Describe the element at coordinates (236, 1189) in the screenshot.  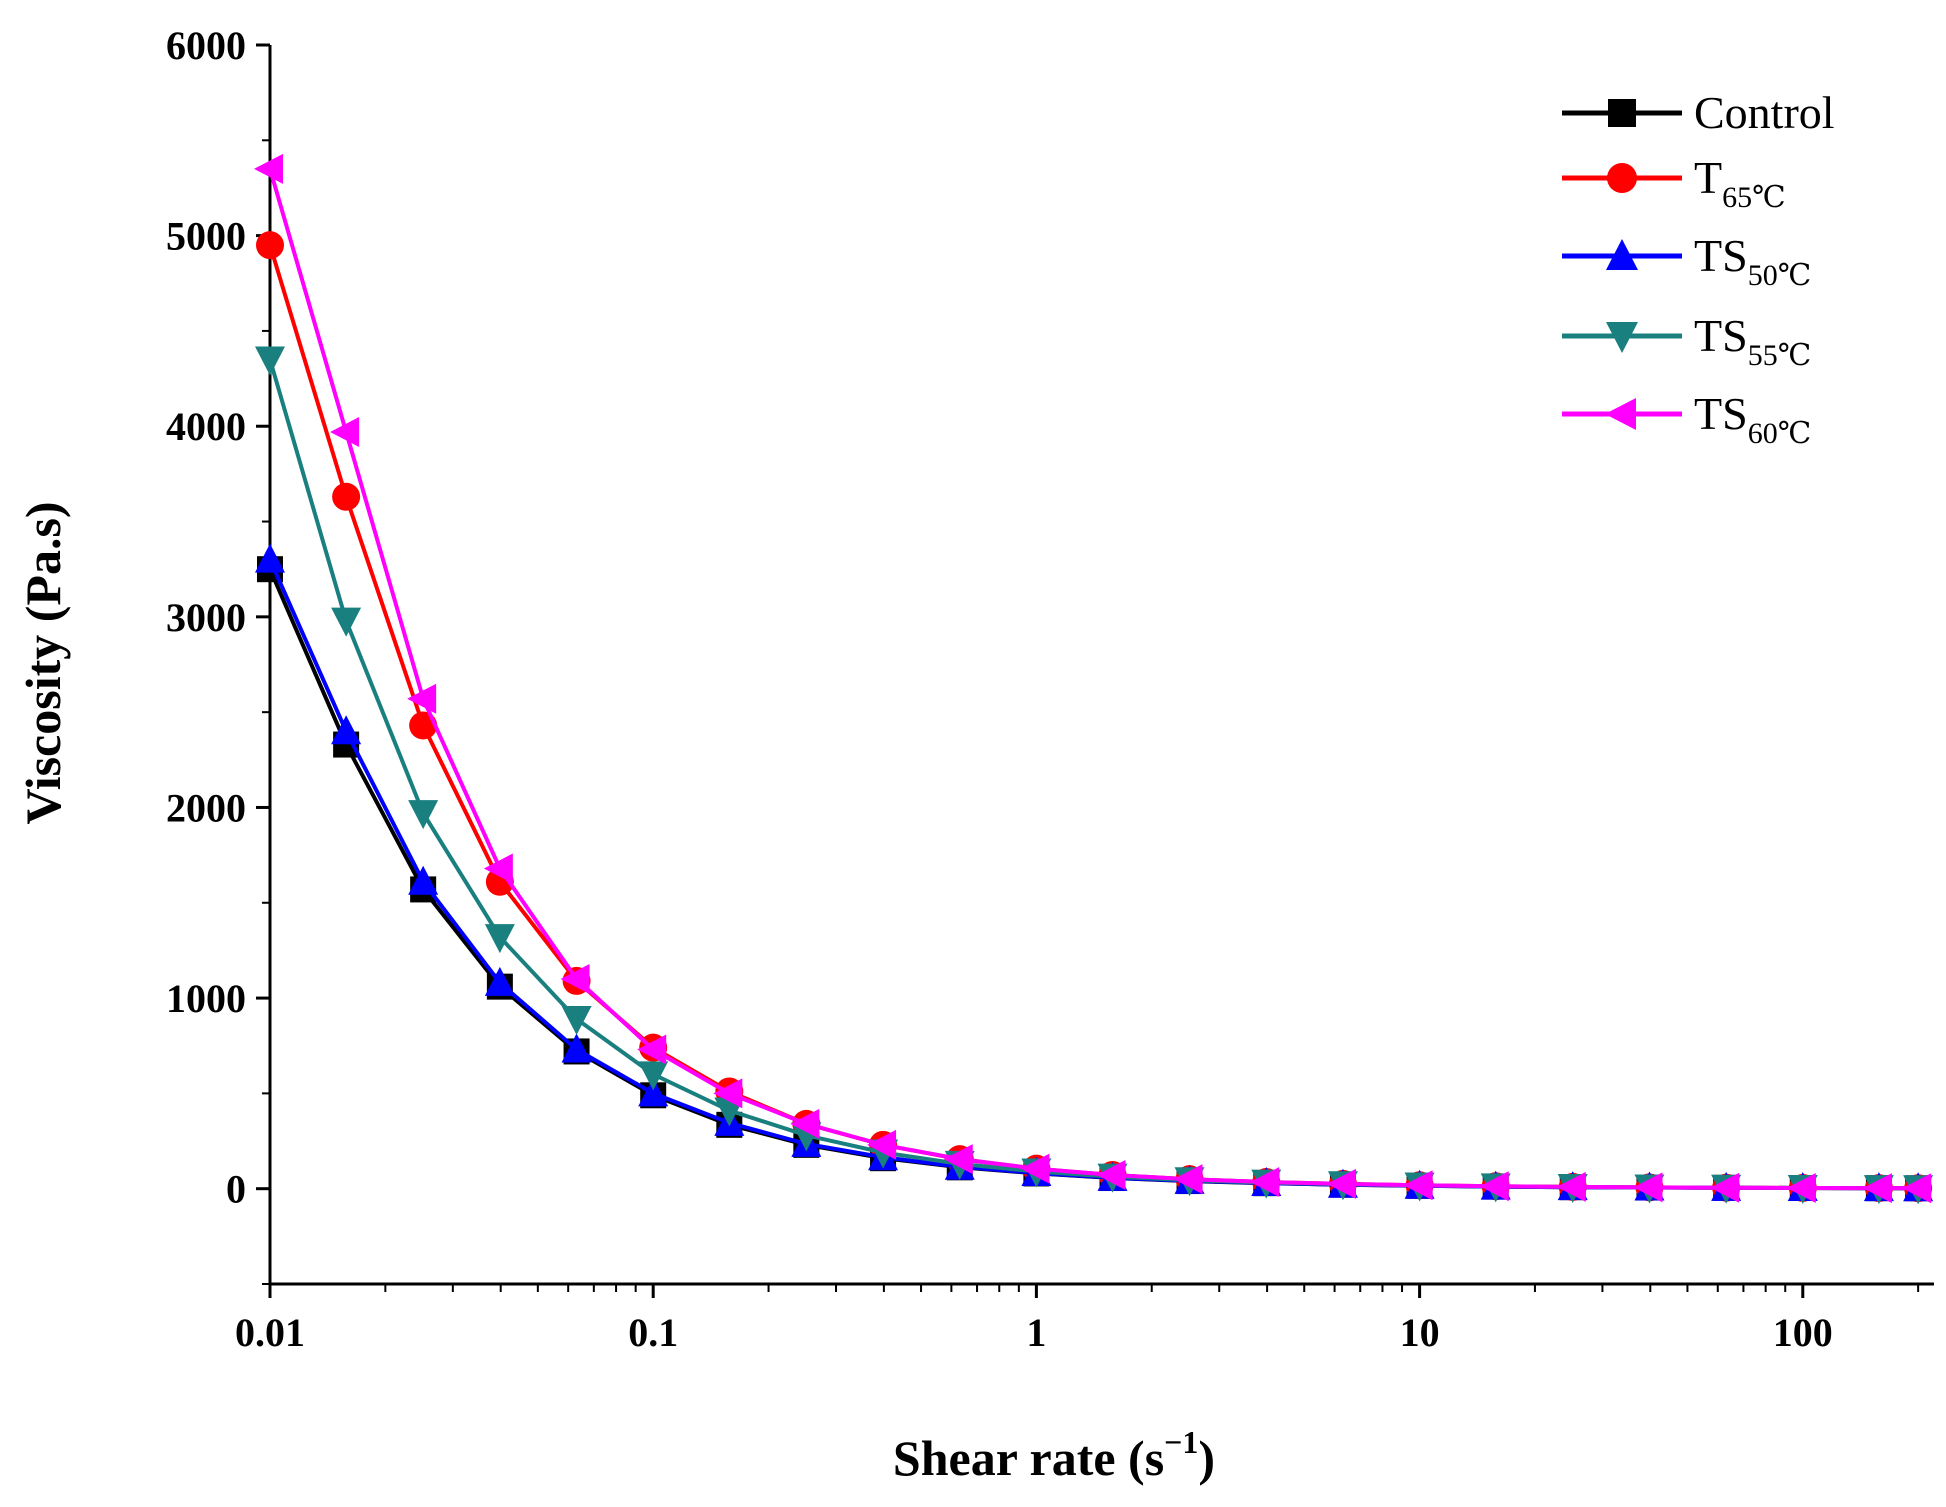
I see `y-tick-label: 0` at that location.